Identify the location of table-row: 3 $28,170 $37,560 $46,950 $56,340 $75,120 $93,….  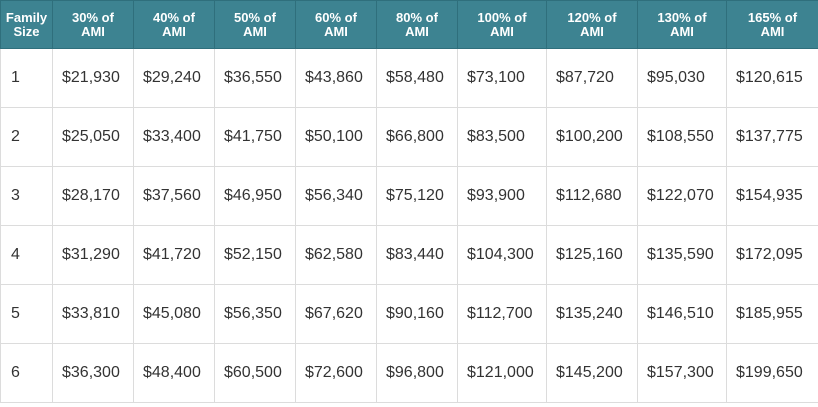
(409, 196).